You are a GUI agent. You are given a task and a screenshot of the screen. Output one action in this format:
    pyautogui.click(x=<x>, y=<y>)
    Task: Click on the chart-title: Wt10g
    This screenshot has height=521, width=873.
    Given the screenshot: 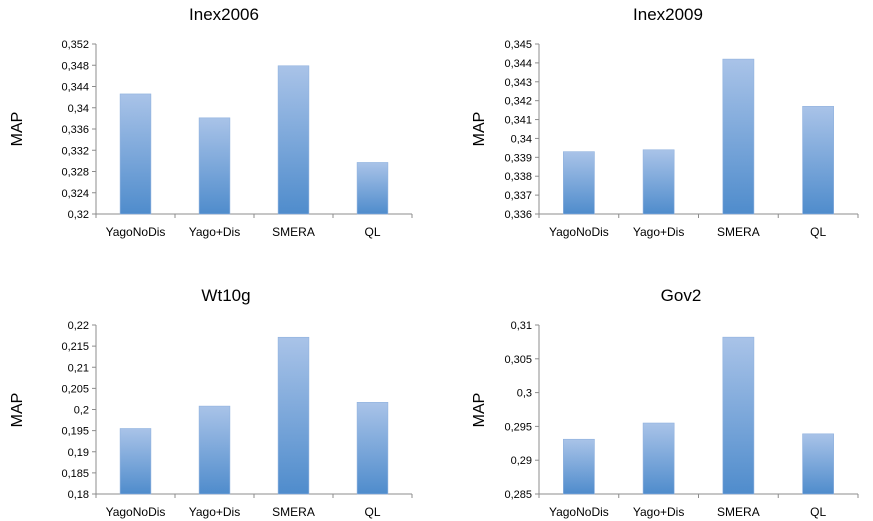 What is the action you would take?
    pyautogui.click(x=225, y=295)
    